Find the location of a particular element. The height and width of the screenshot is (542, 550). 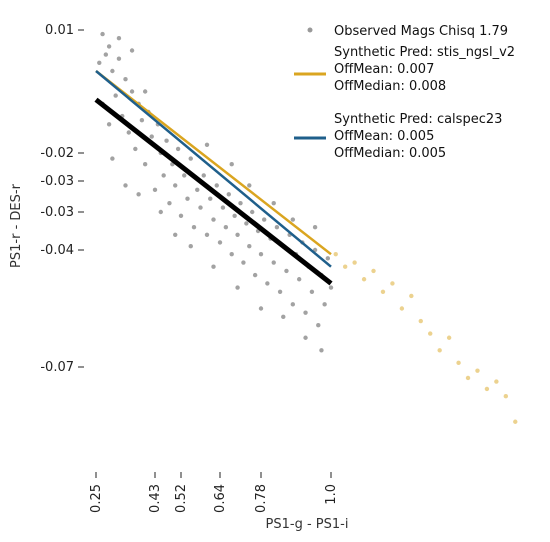

legend-offmedian-stis: OffMedian: 0.008 is located at coordinates (390, 86).